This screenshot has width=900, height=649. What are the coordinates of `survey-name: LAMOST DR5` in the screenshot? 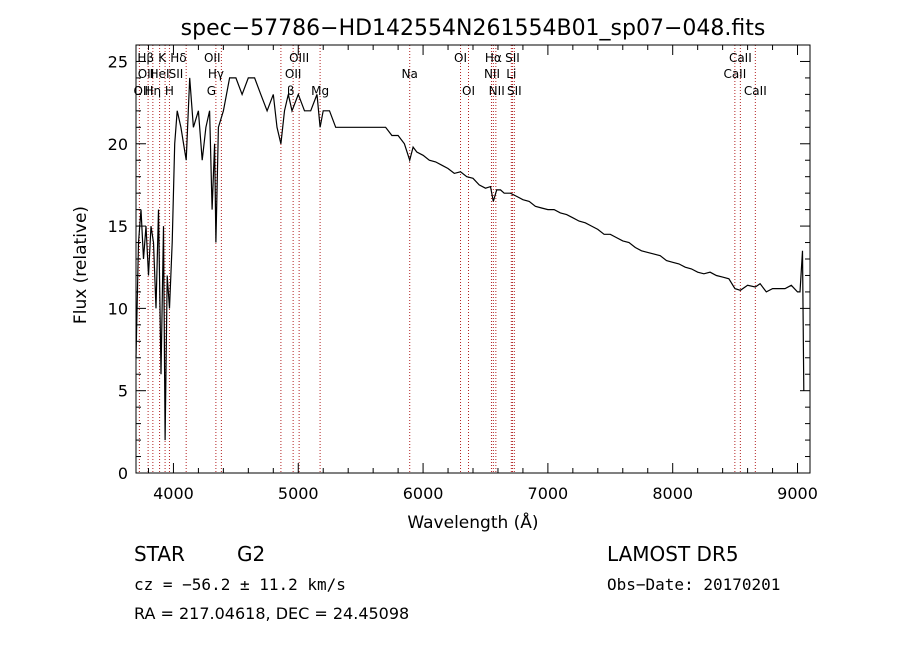 It's located at (673, 554).